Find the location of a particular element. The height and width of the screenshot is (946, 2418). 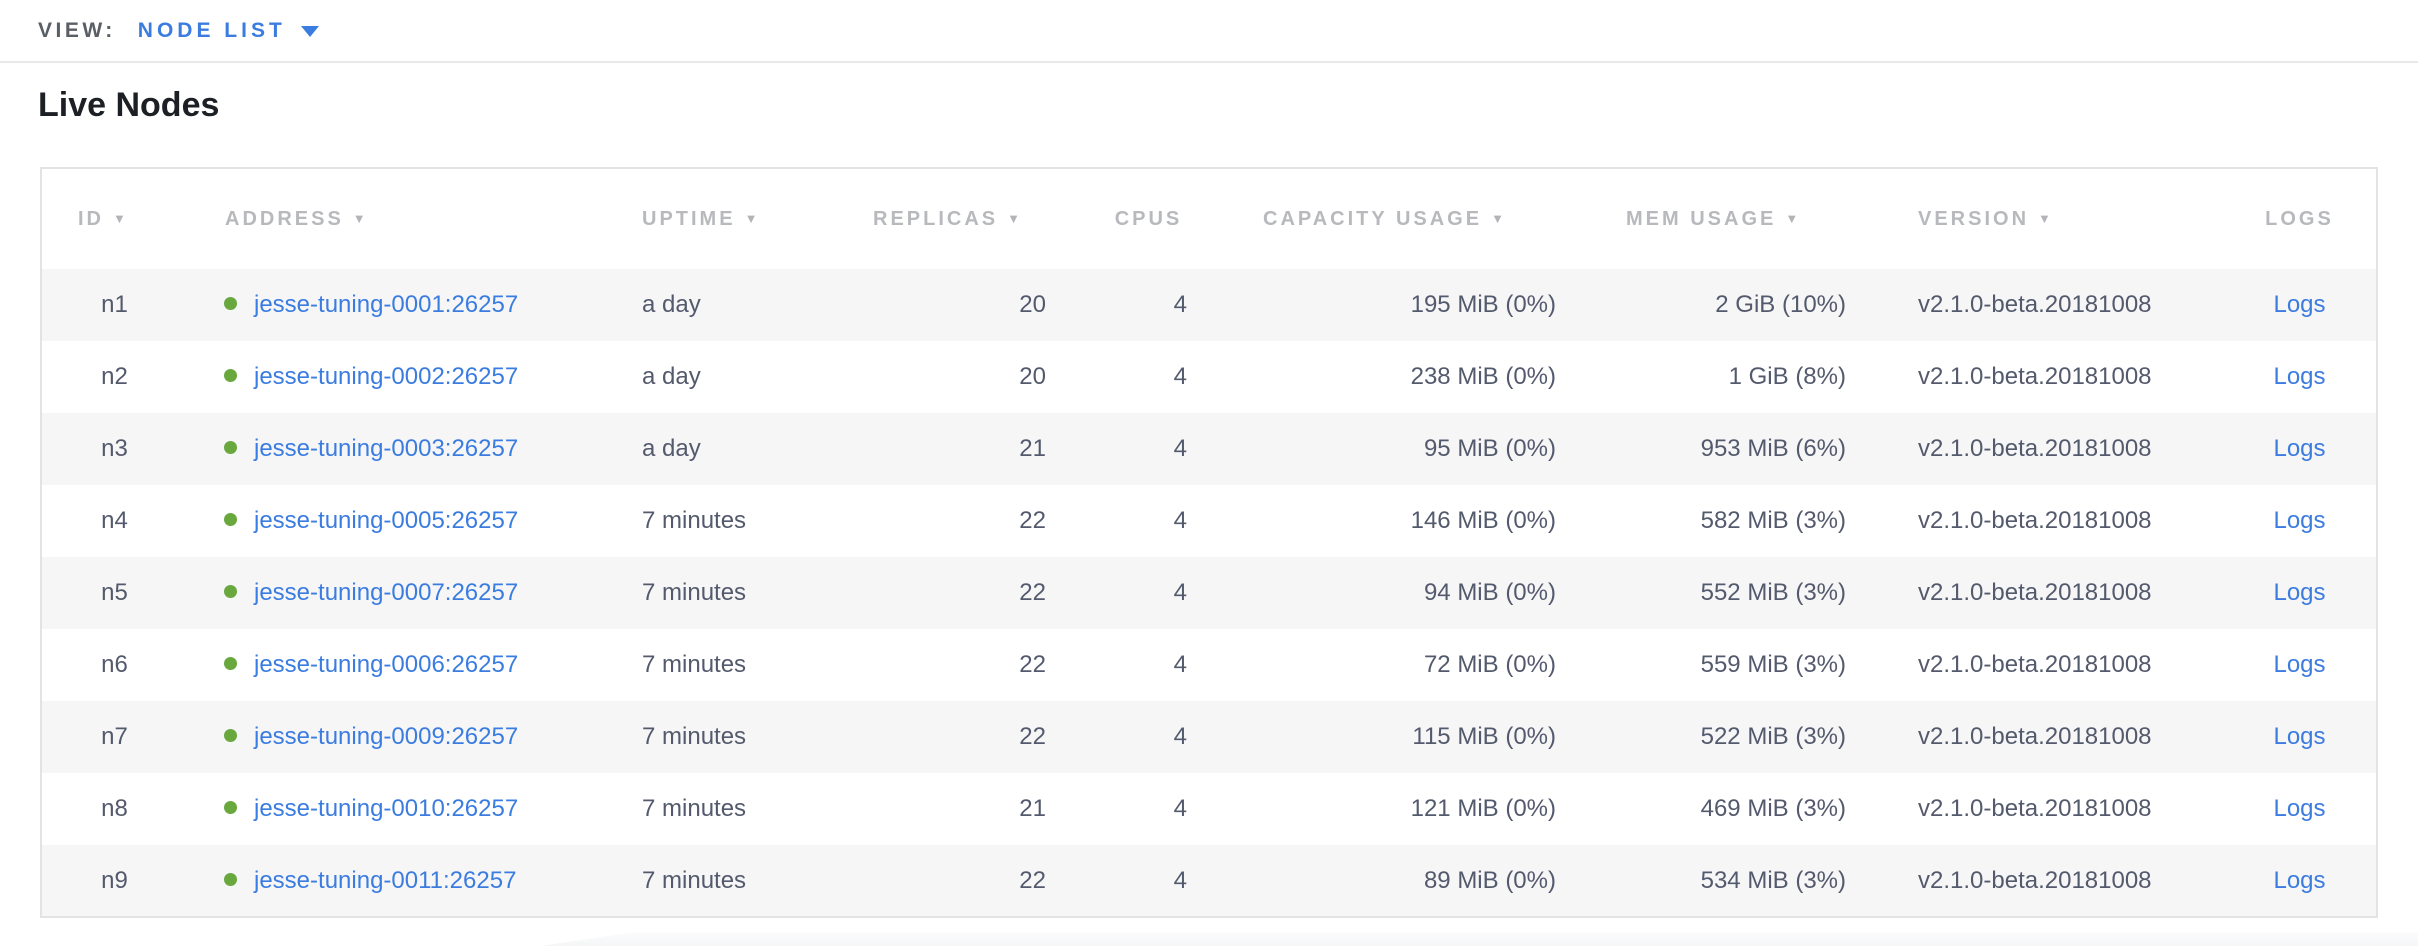

node-address-link: jesse-tuning-0005:26257 is located at coordinates (386, 520).